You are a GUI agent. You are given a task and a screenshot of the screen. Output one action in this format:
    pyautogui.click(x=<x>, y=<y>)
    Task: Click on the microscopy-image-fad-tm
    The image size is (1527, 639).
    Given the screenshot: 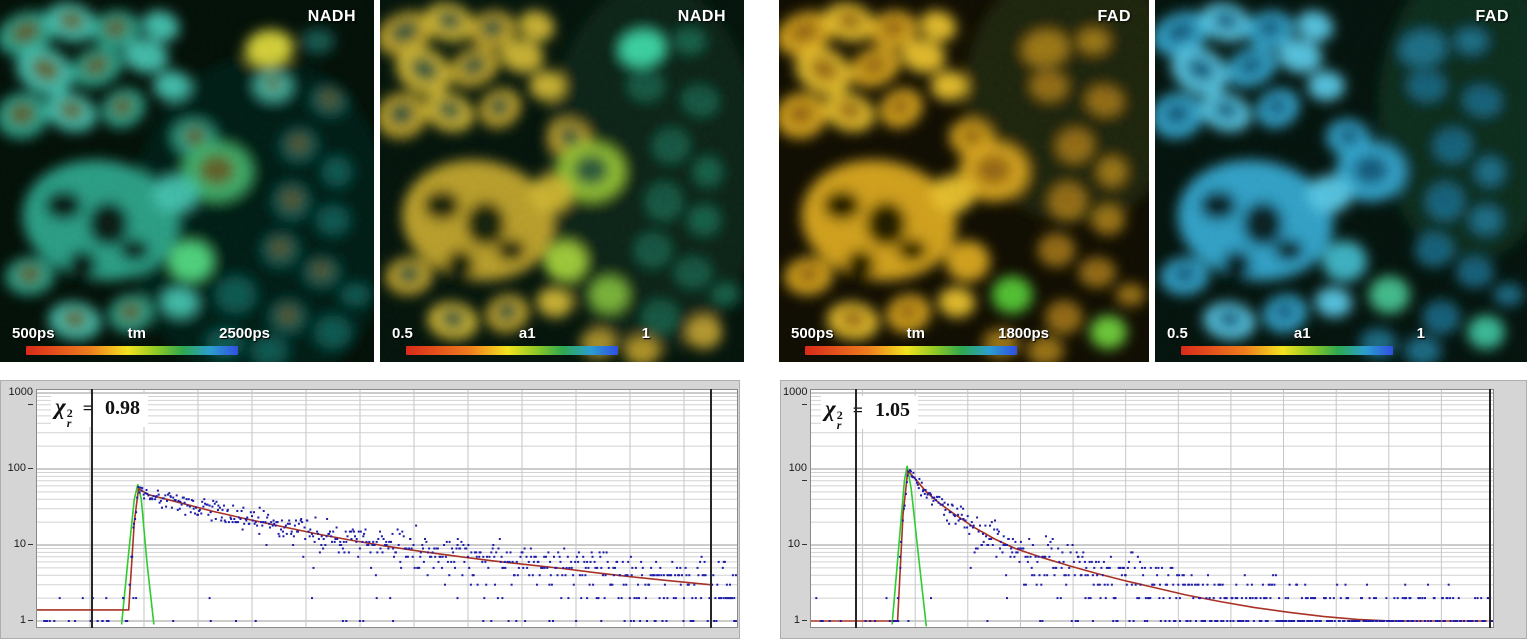 What is the action you would take?
    pyautogui.click(x=964, y=181)
    